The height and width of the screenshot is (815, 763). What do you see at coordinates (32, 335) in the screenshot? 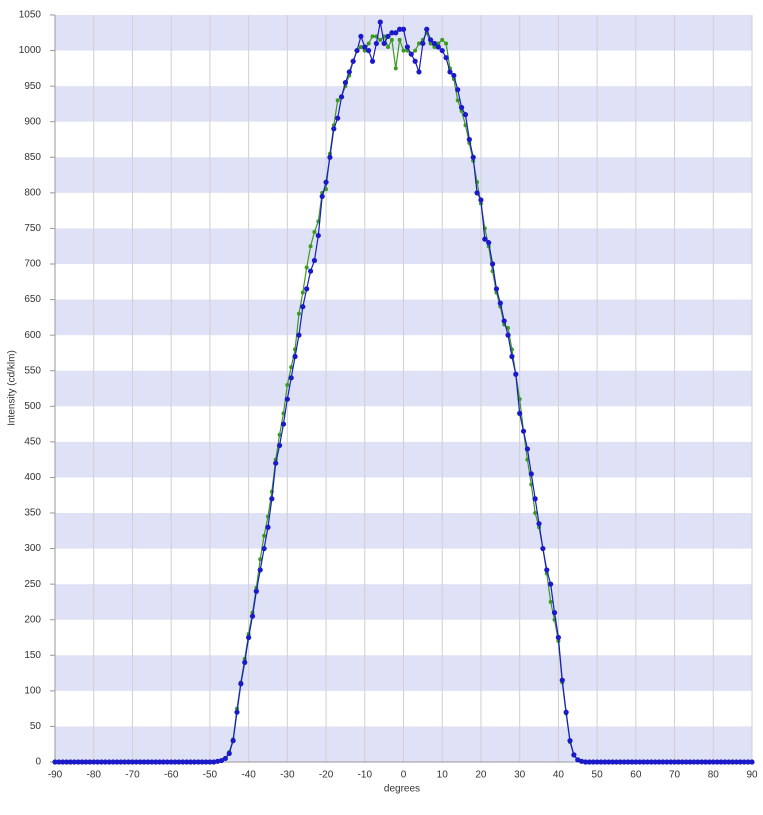
I see `y-tick-label: 600` at bounding box center [32, 335].